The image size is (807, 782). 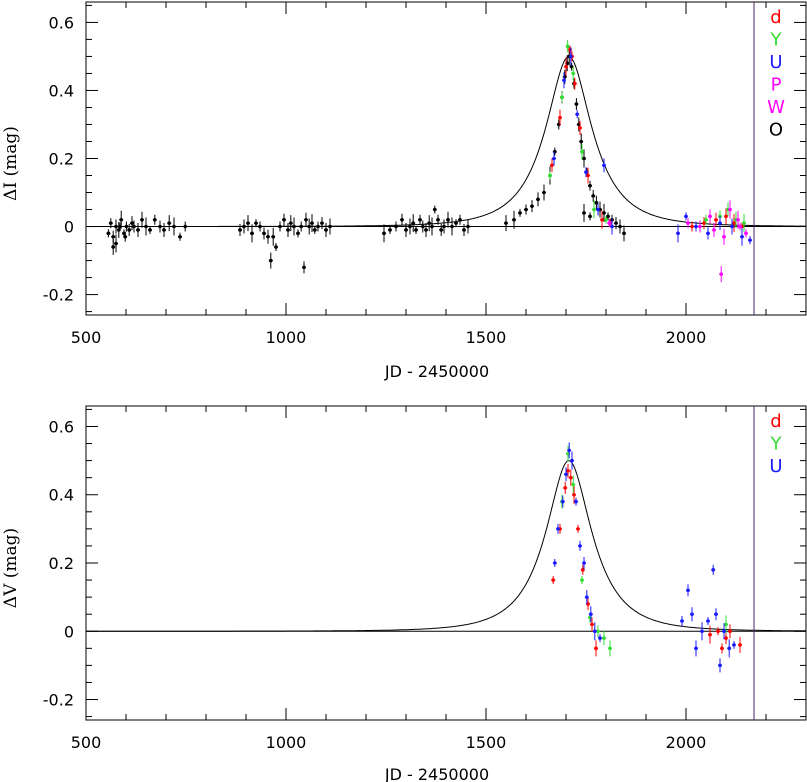 I want to click on y-tick-label: -0.2, so click(x=58, y=700).